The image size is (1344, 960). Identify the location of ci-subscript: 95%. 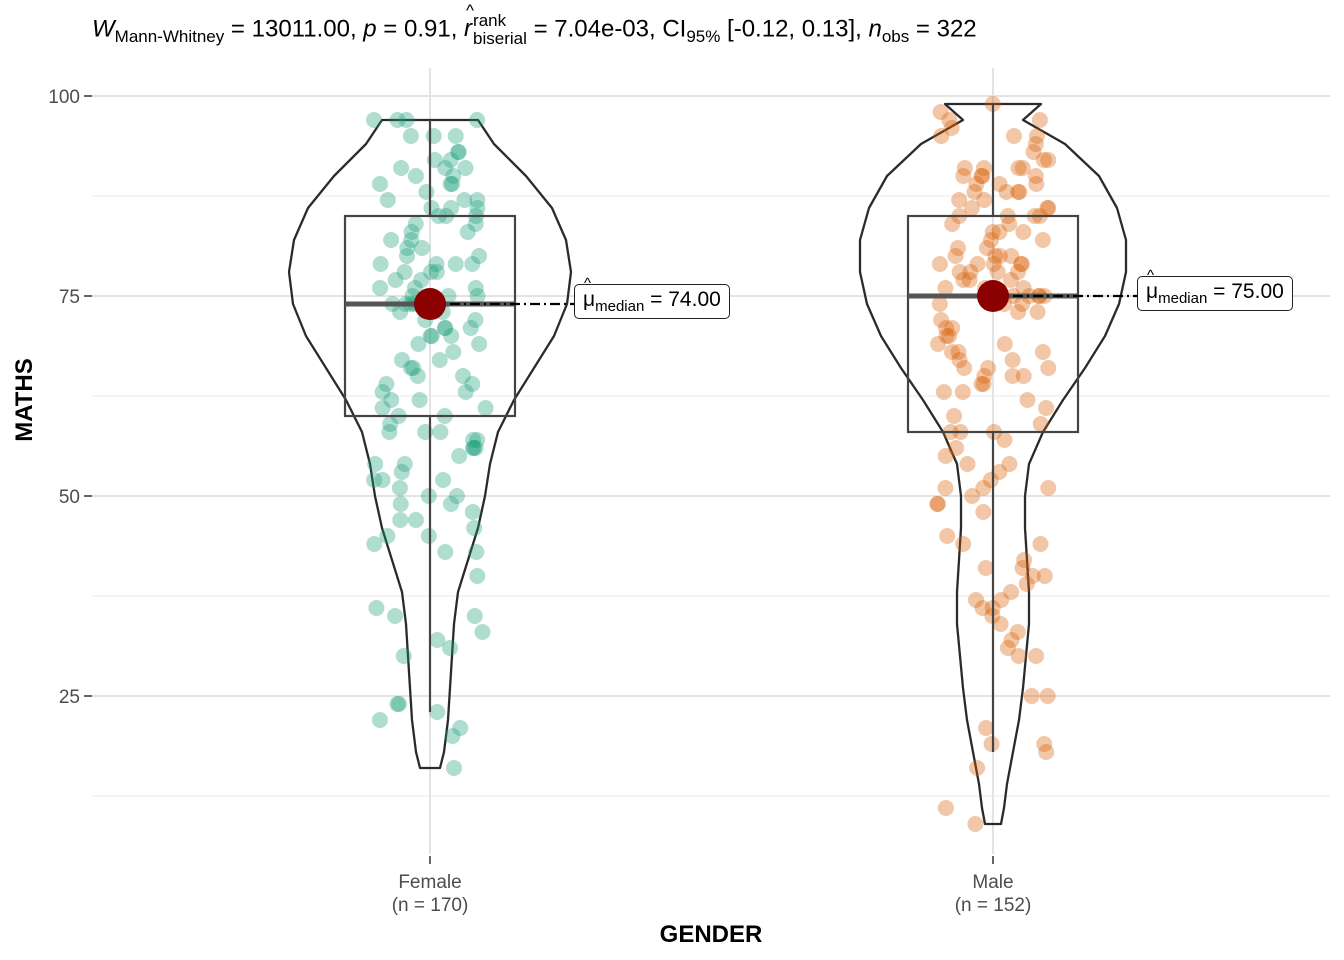
(703, 37).